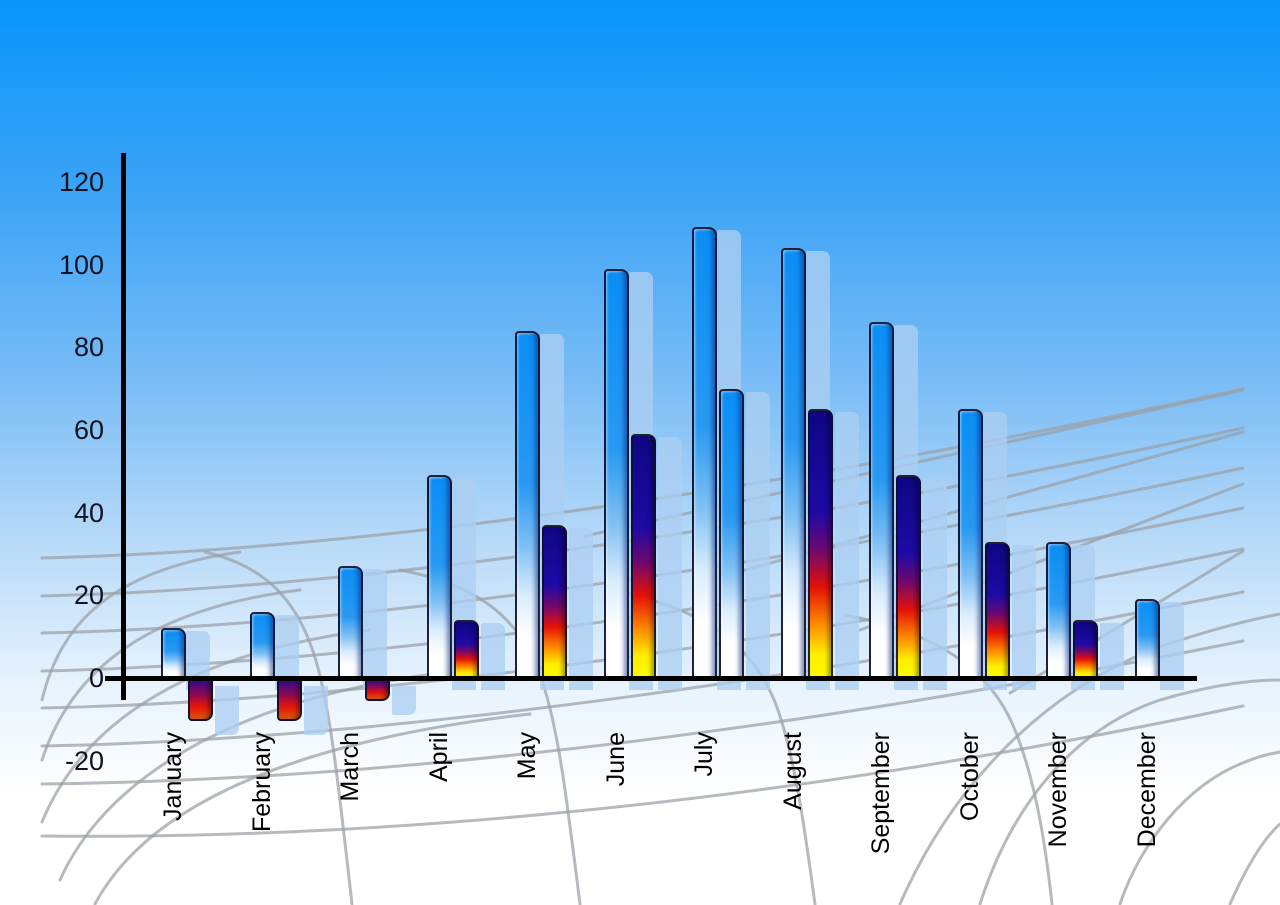  Describe the element at coordinates (84, 760) in the screenshot. I see `y-axis-tick-label: -20` at that location.